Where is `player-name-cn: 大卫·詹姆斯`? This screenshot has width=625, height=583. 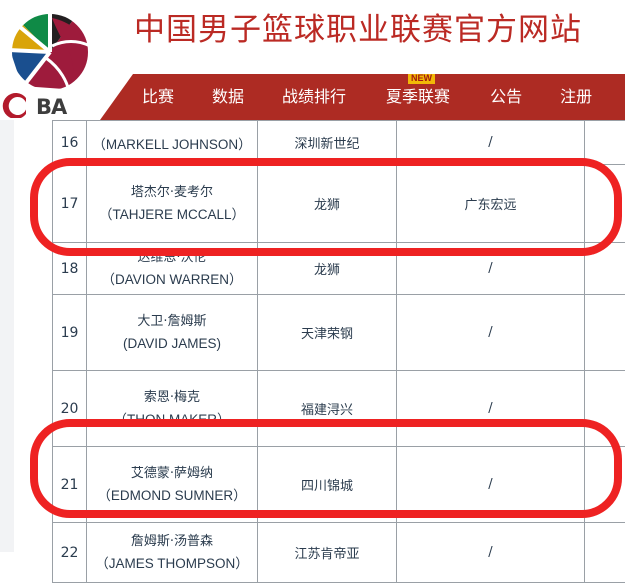 player-name-cn: 大卫·詹姆斯 is located at coordinates (172, 321).